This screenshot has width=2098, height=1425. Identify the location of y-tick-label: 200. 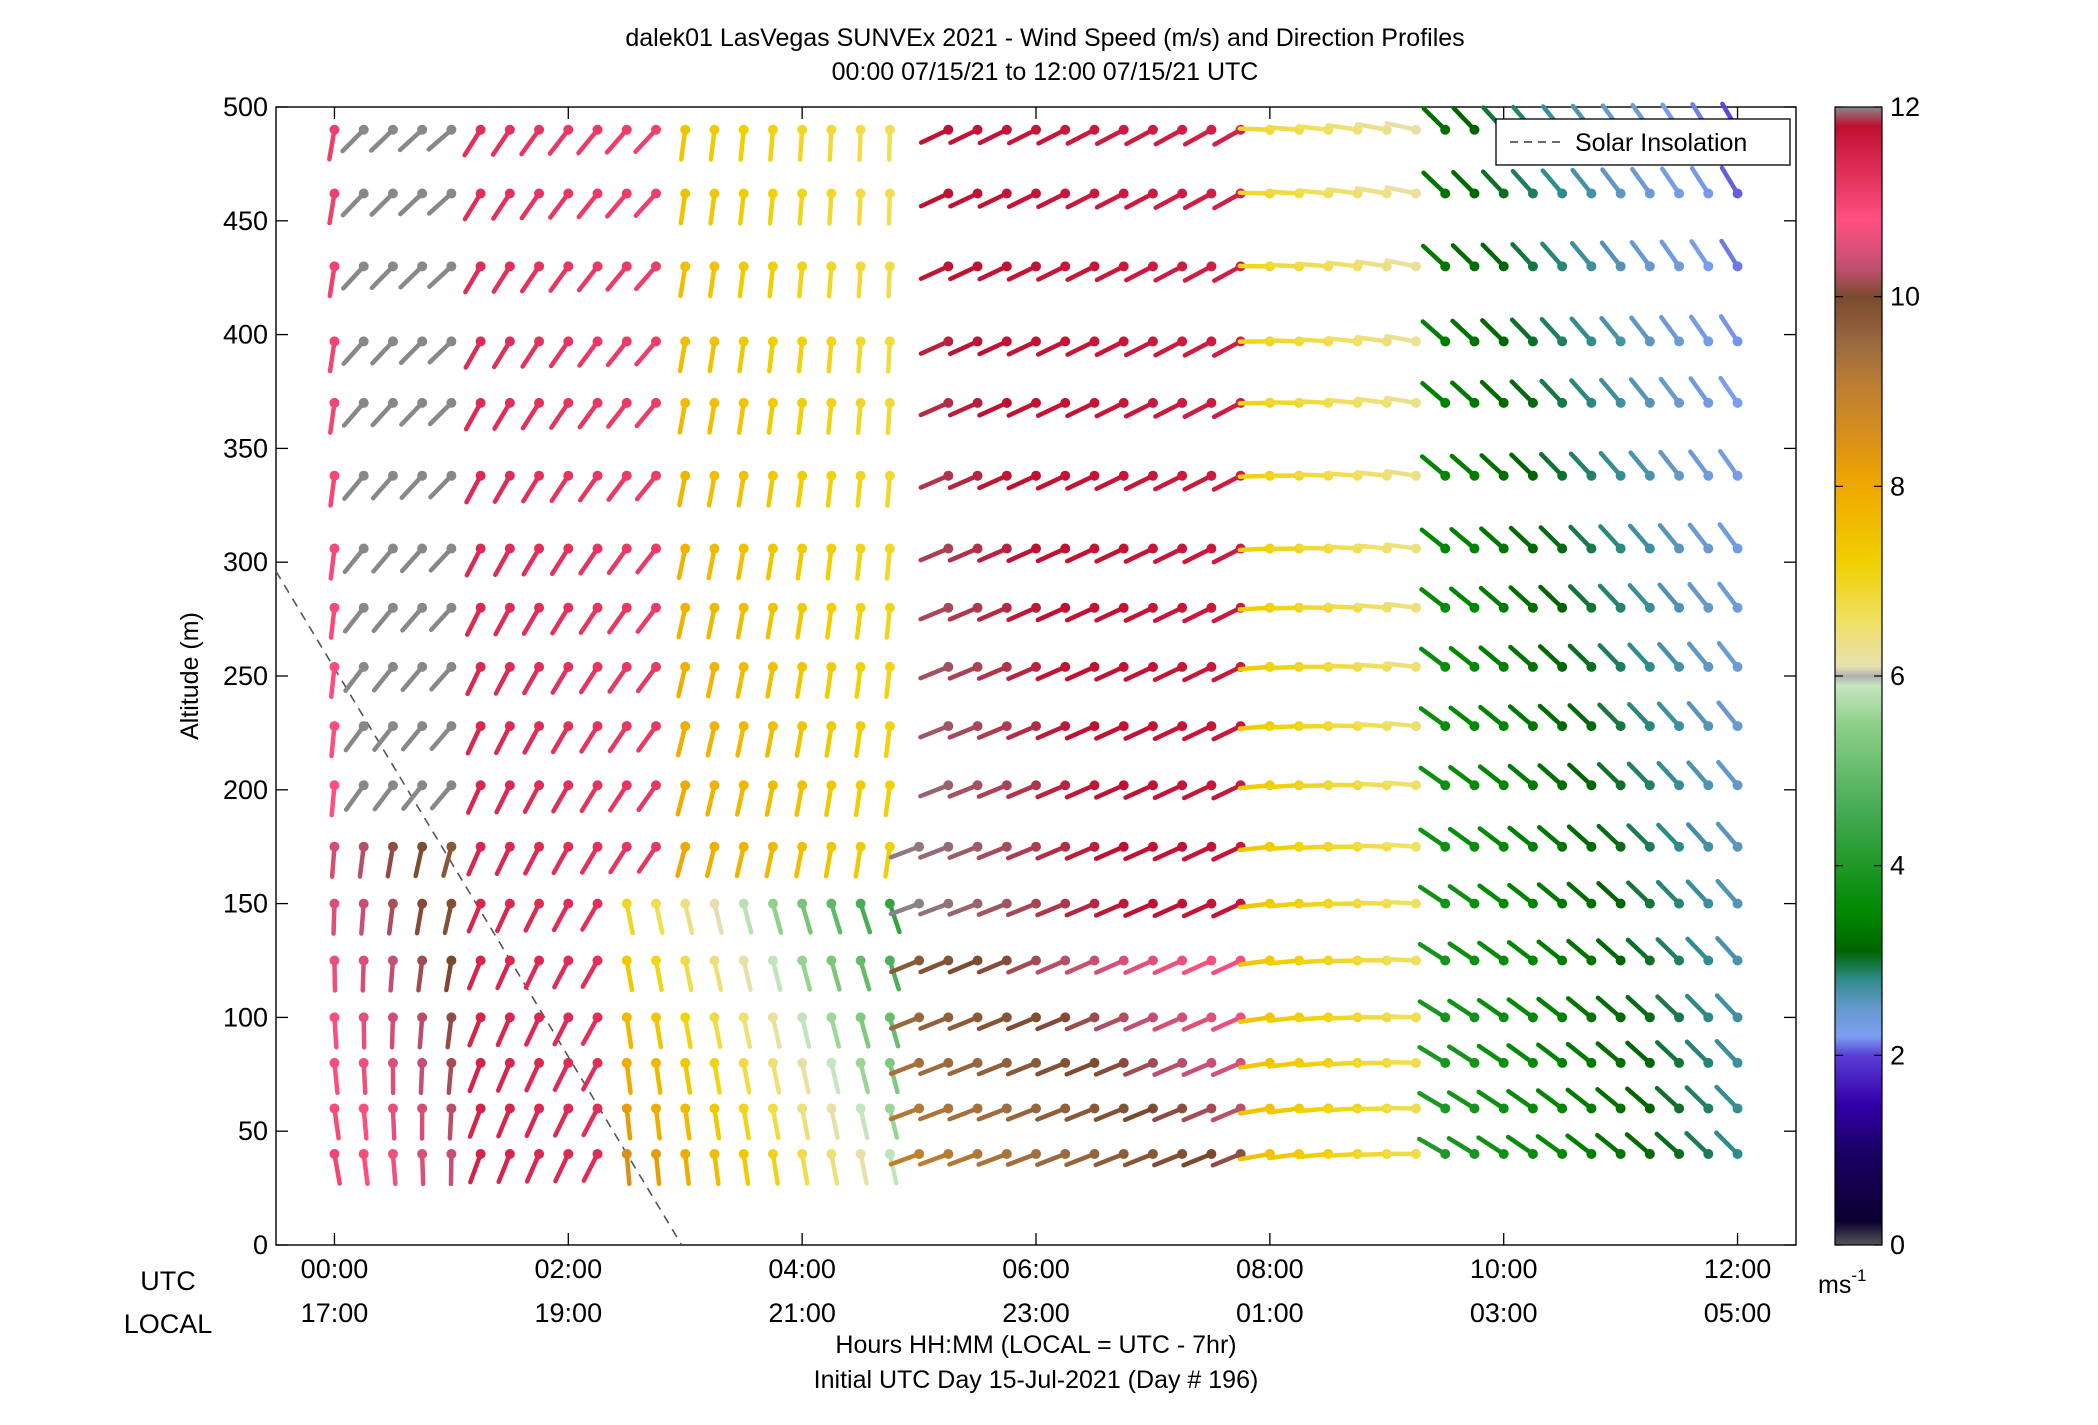
(245, 790).